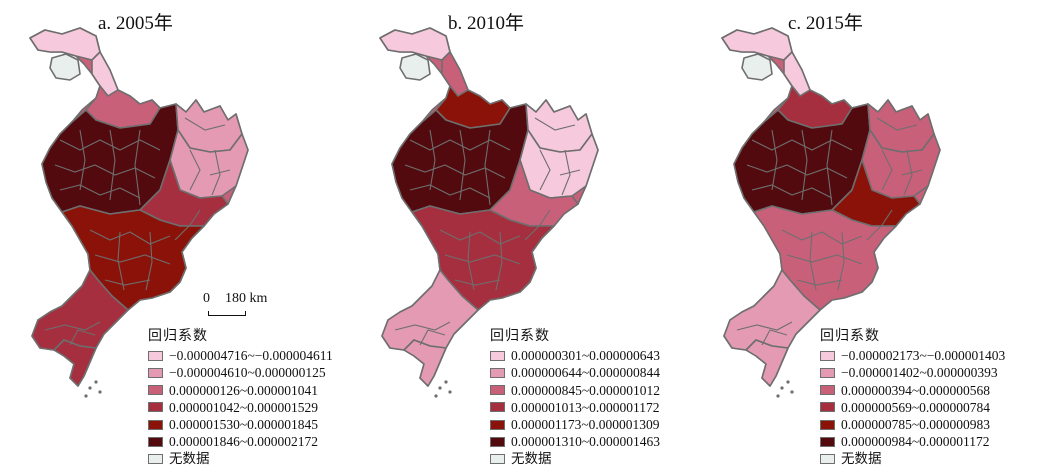 The width and height of the screenshot is (1037, 472). I want to click on legend-label: 0.000001042~0.000001529, so click(244, 407).